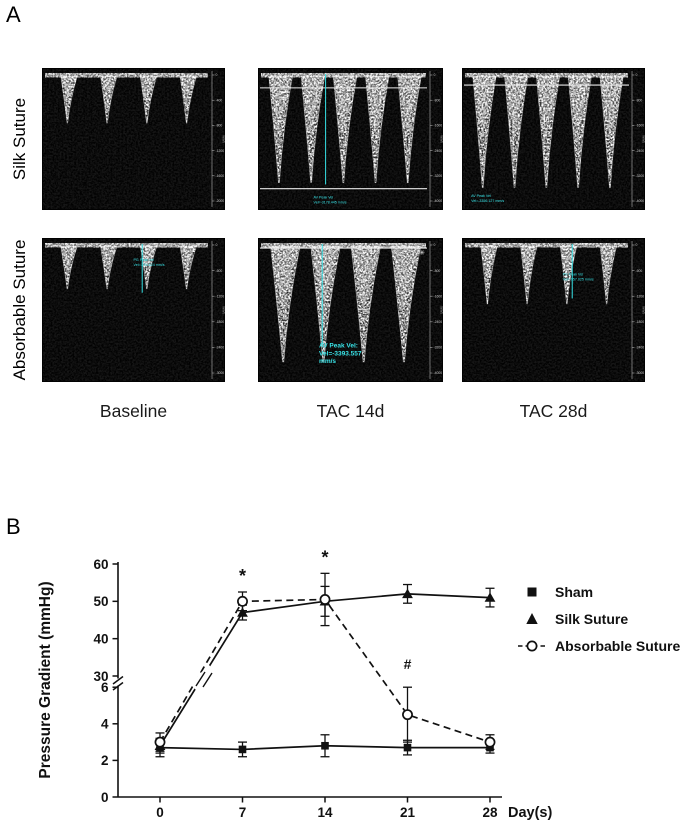 The width and height of the screenshot is (699, 836). I want to click on filled-triangle-marker-icon, so click(532, 618).